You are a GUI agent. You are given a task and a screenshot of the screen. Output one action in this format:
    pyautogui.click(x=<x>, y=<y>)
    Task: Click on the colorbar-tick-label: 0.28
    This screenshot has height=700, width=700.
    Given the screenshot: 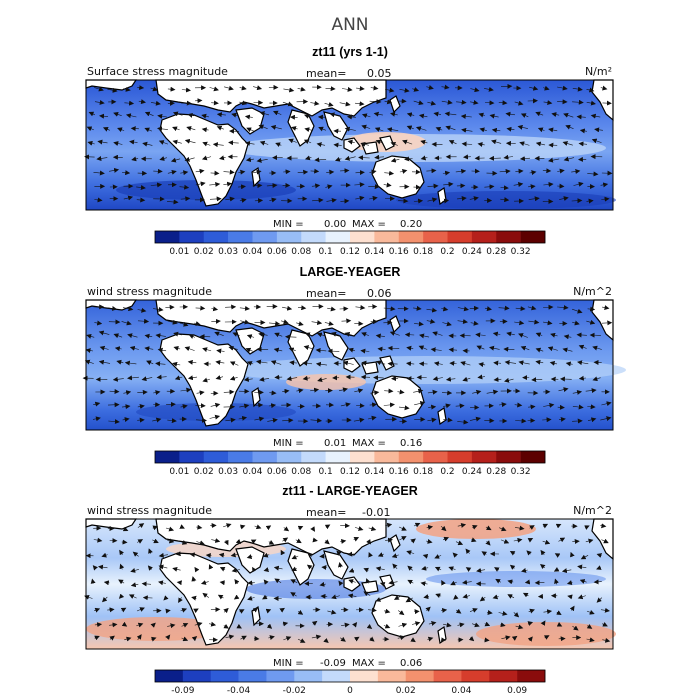 What is the action you would take?
    pyautogui.click(x=496, y=472)
    